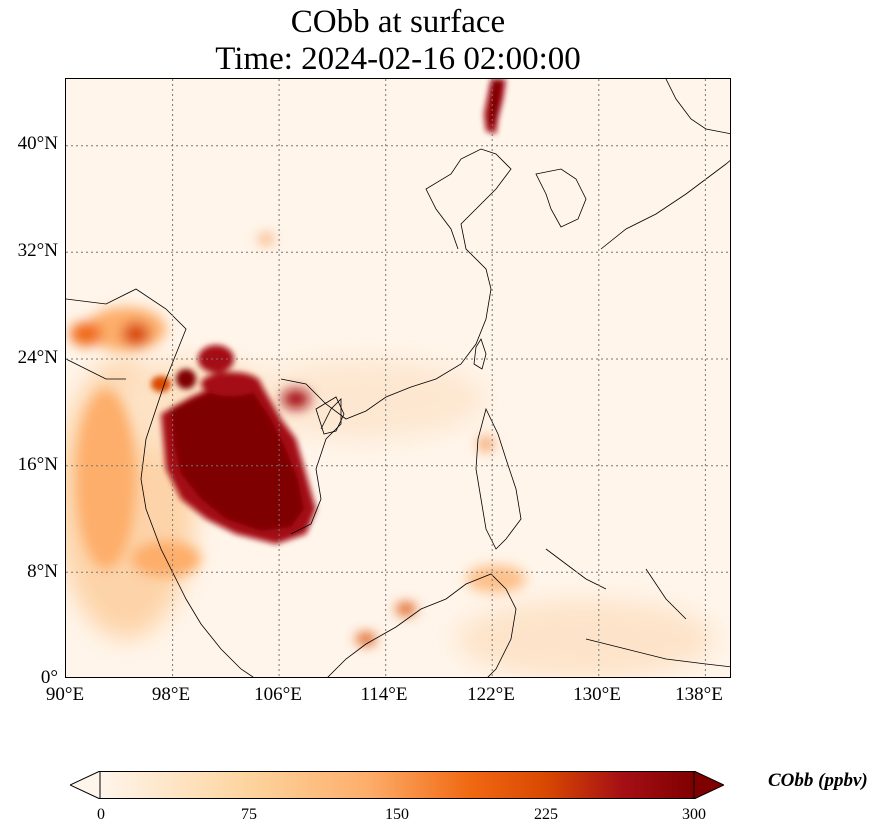 The width and height of the screenshot is (887, 836). Describe the element at coordinates (37, 250) in the screenshot. I see `lat-tick-label: 32°N` at that location.